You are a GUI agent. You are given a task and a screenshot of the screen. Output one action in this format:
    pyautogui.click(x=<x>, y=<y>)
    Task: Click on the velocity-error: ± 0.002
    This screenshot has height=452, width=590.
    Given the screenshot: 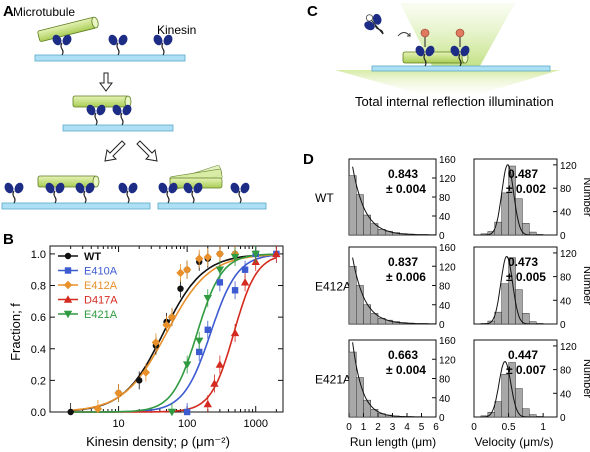 What is the action you would take?
    pyautogui.click(x=526, y=189)
    